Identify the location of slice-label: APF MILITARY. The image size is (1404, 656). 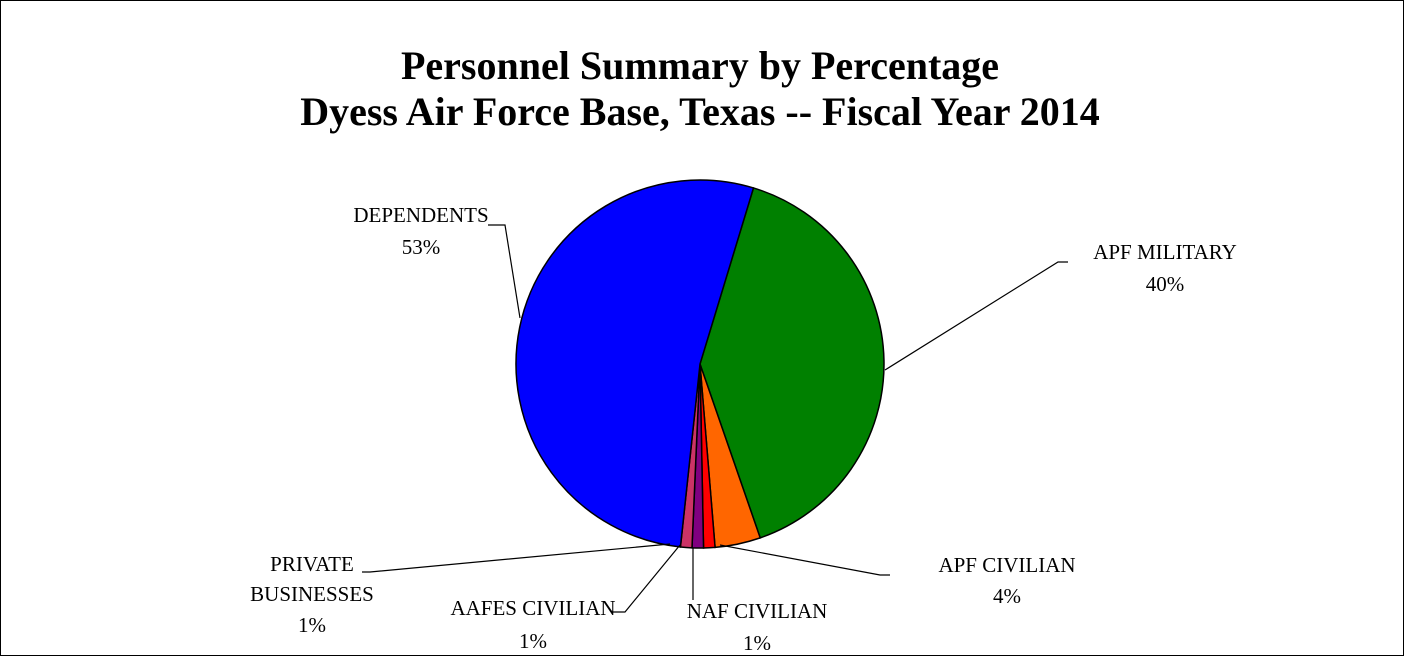
(1165, 252).